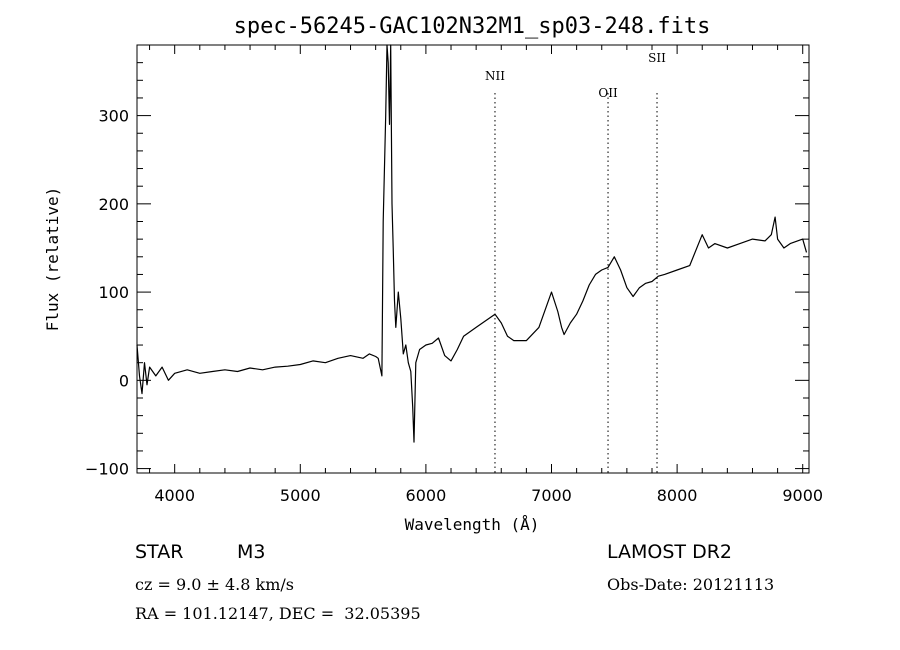 This screenshot has height=650, width=900. I want to click on y-axis-label: Flux (relative), so click(52, 259).